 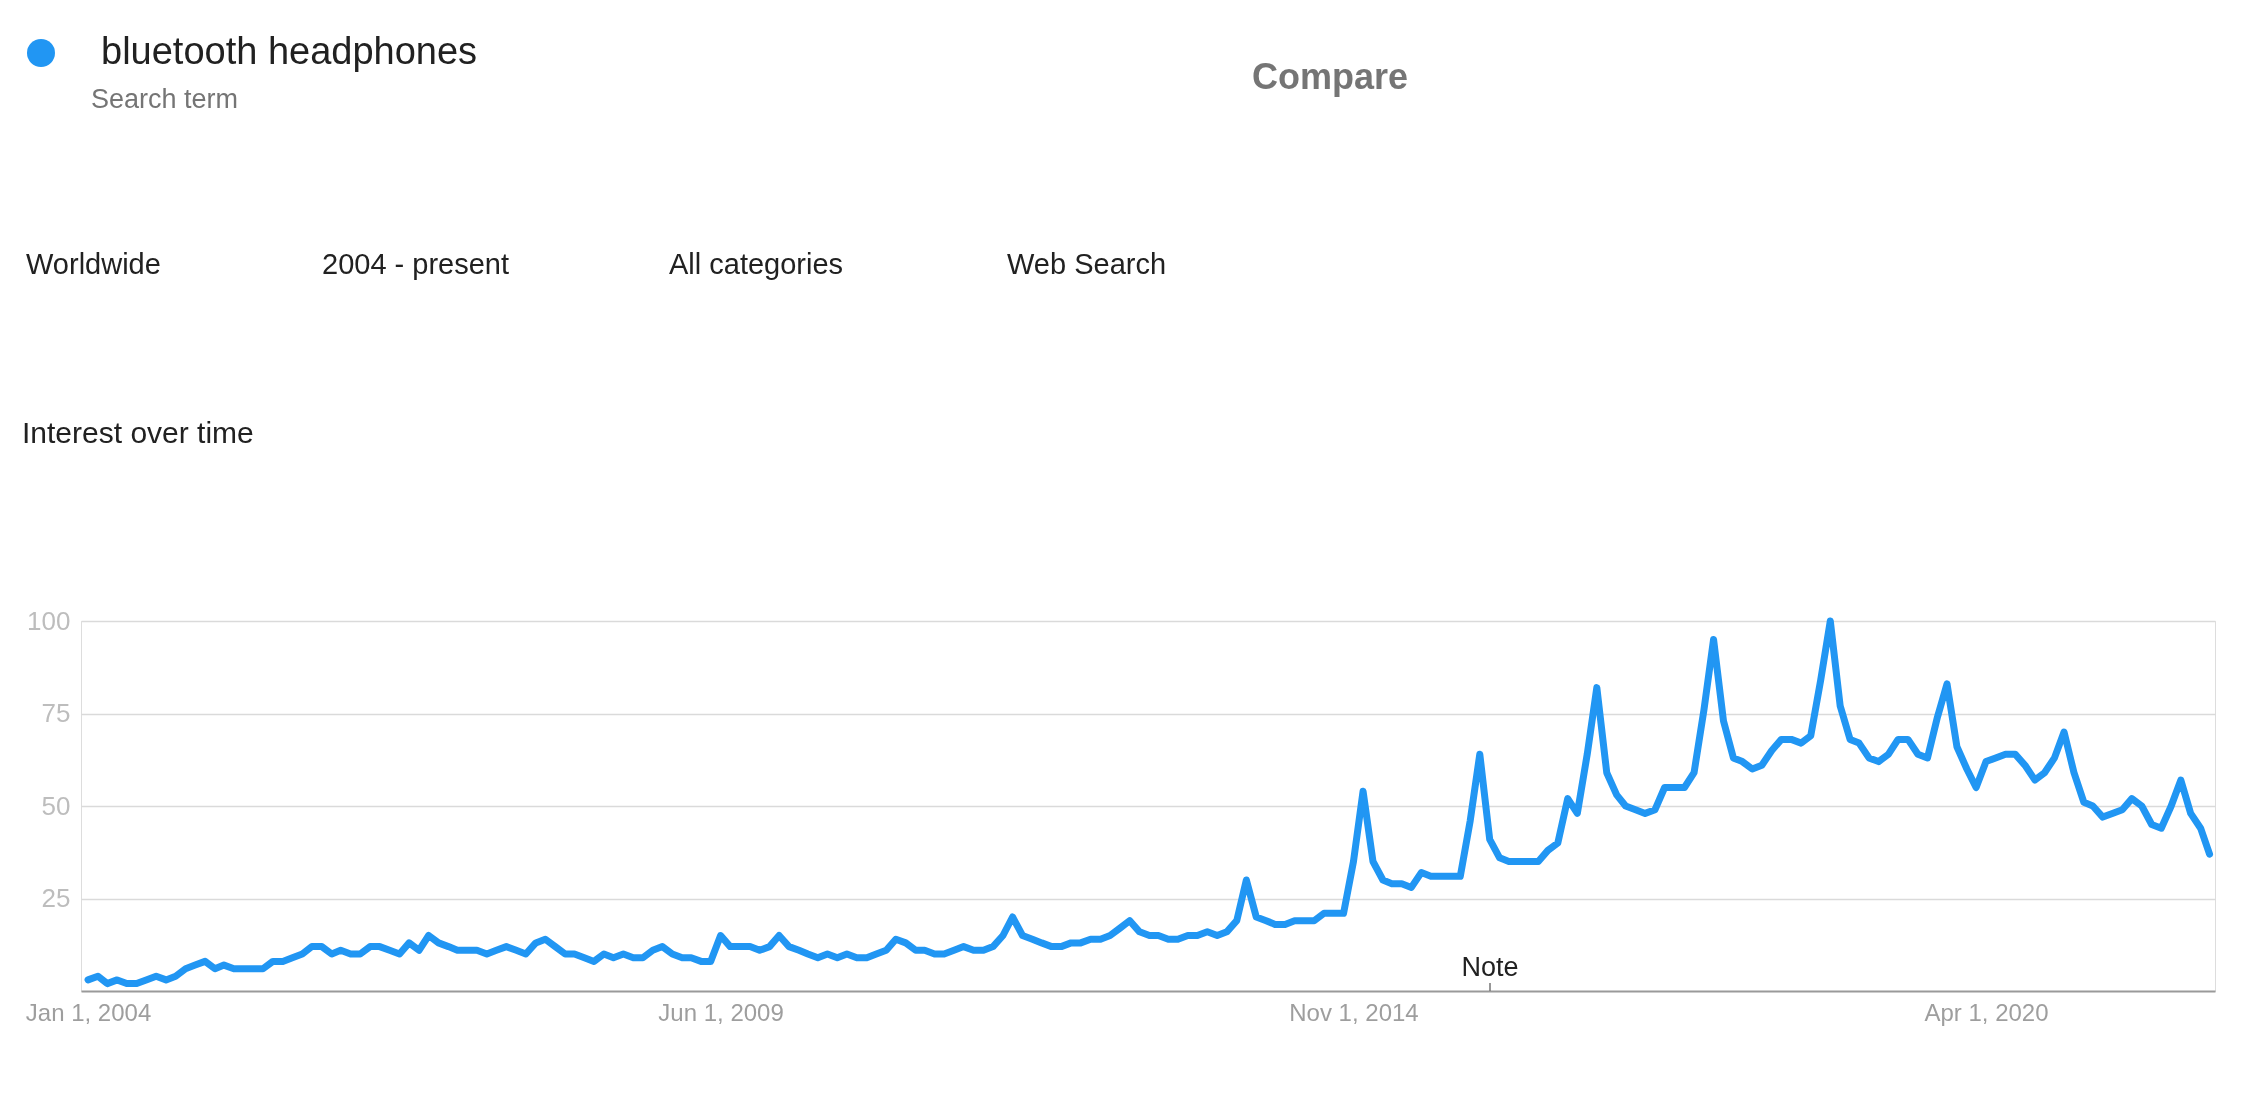 What do you see at coordinates (165, 99) in the screenshot?
I see `text: Search term` at bounding box center [165, 99].